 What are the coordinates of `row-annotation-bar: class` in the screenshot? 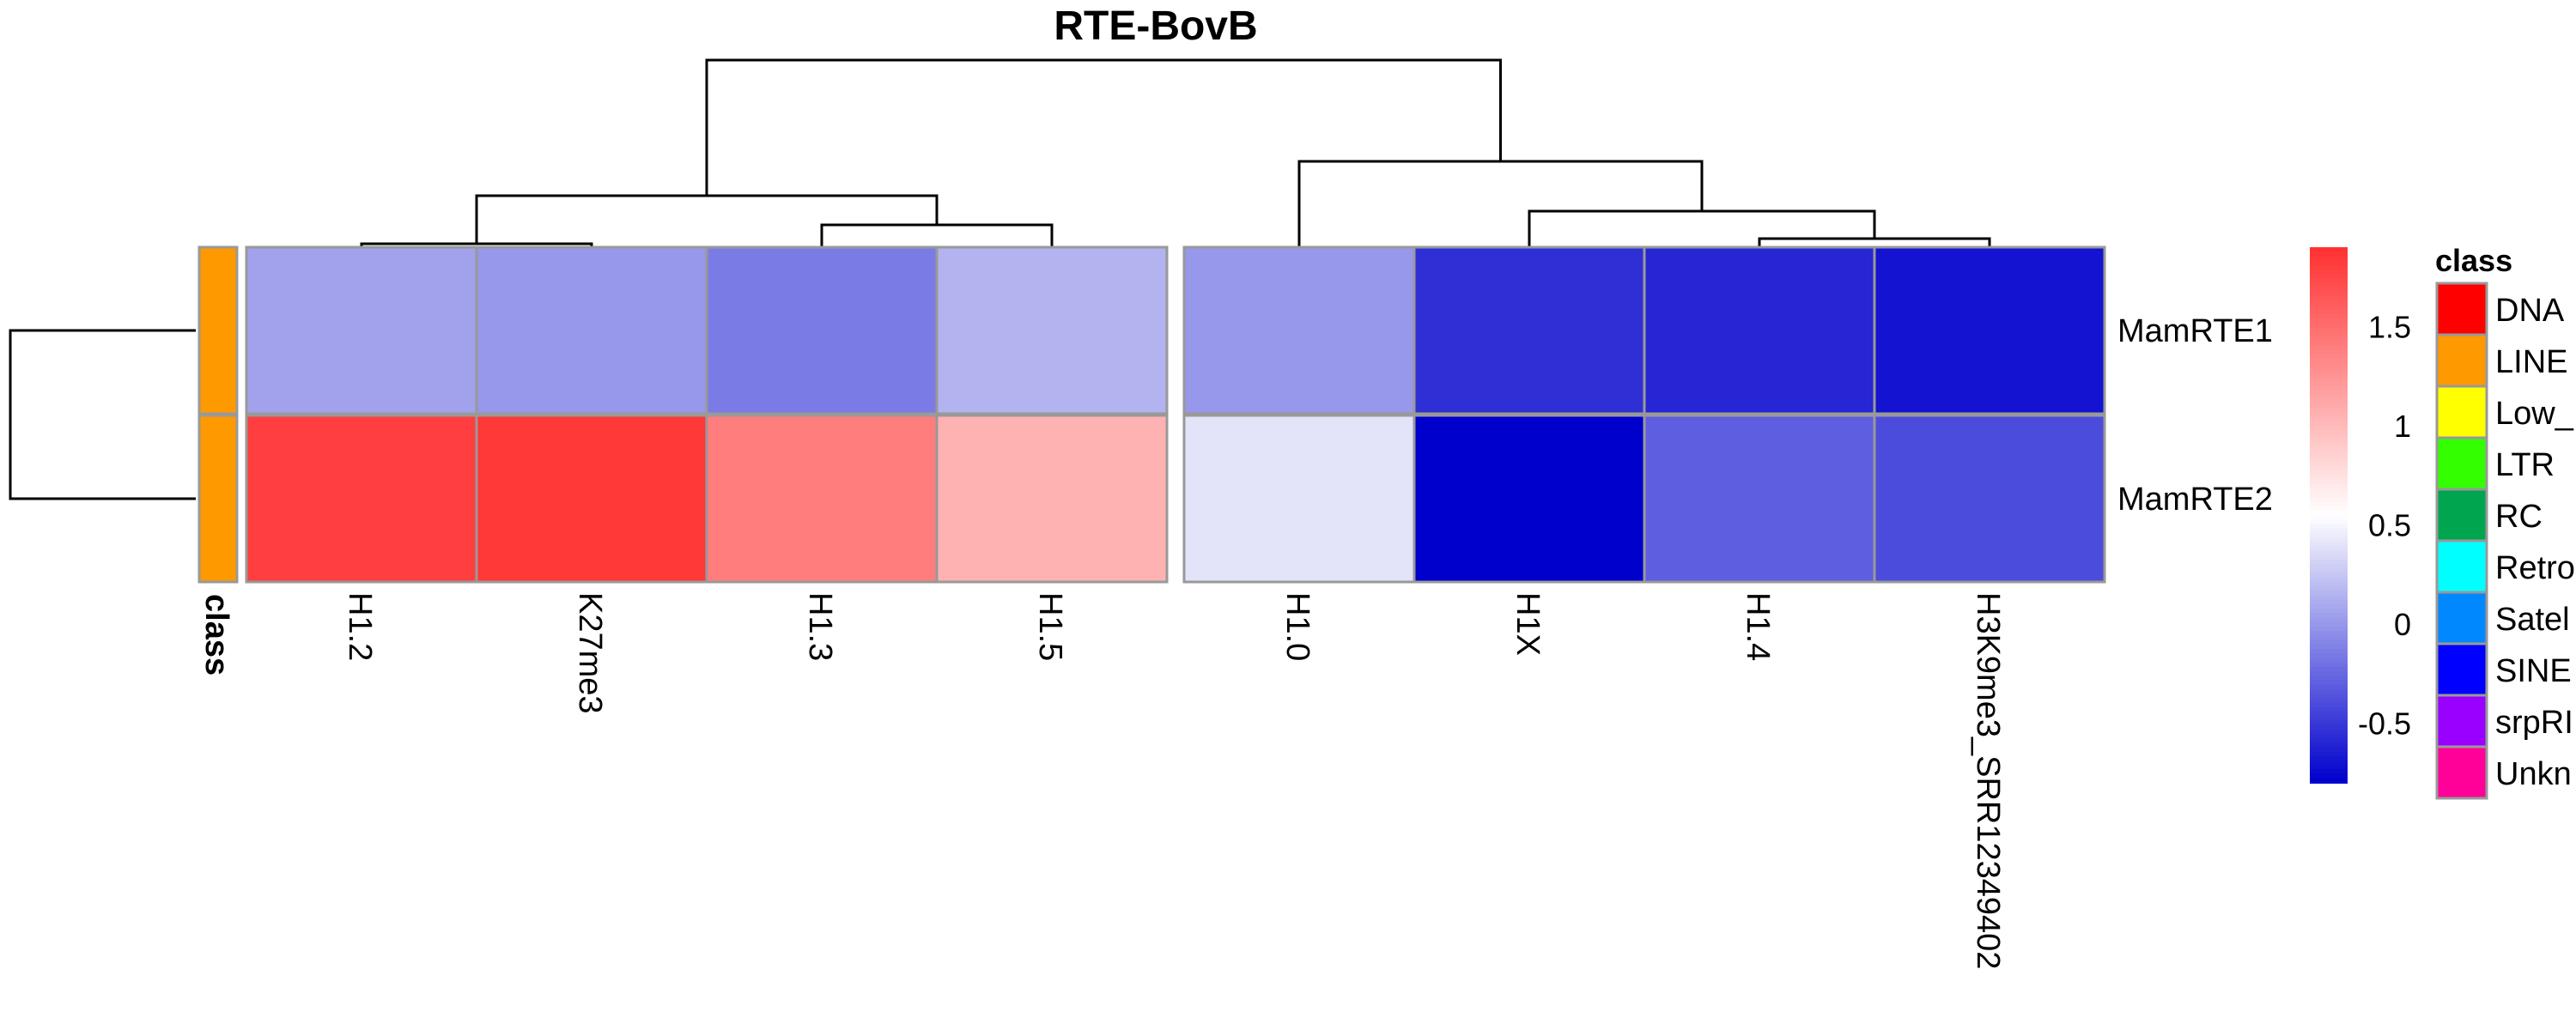 It's located at (218, 460).